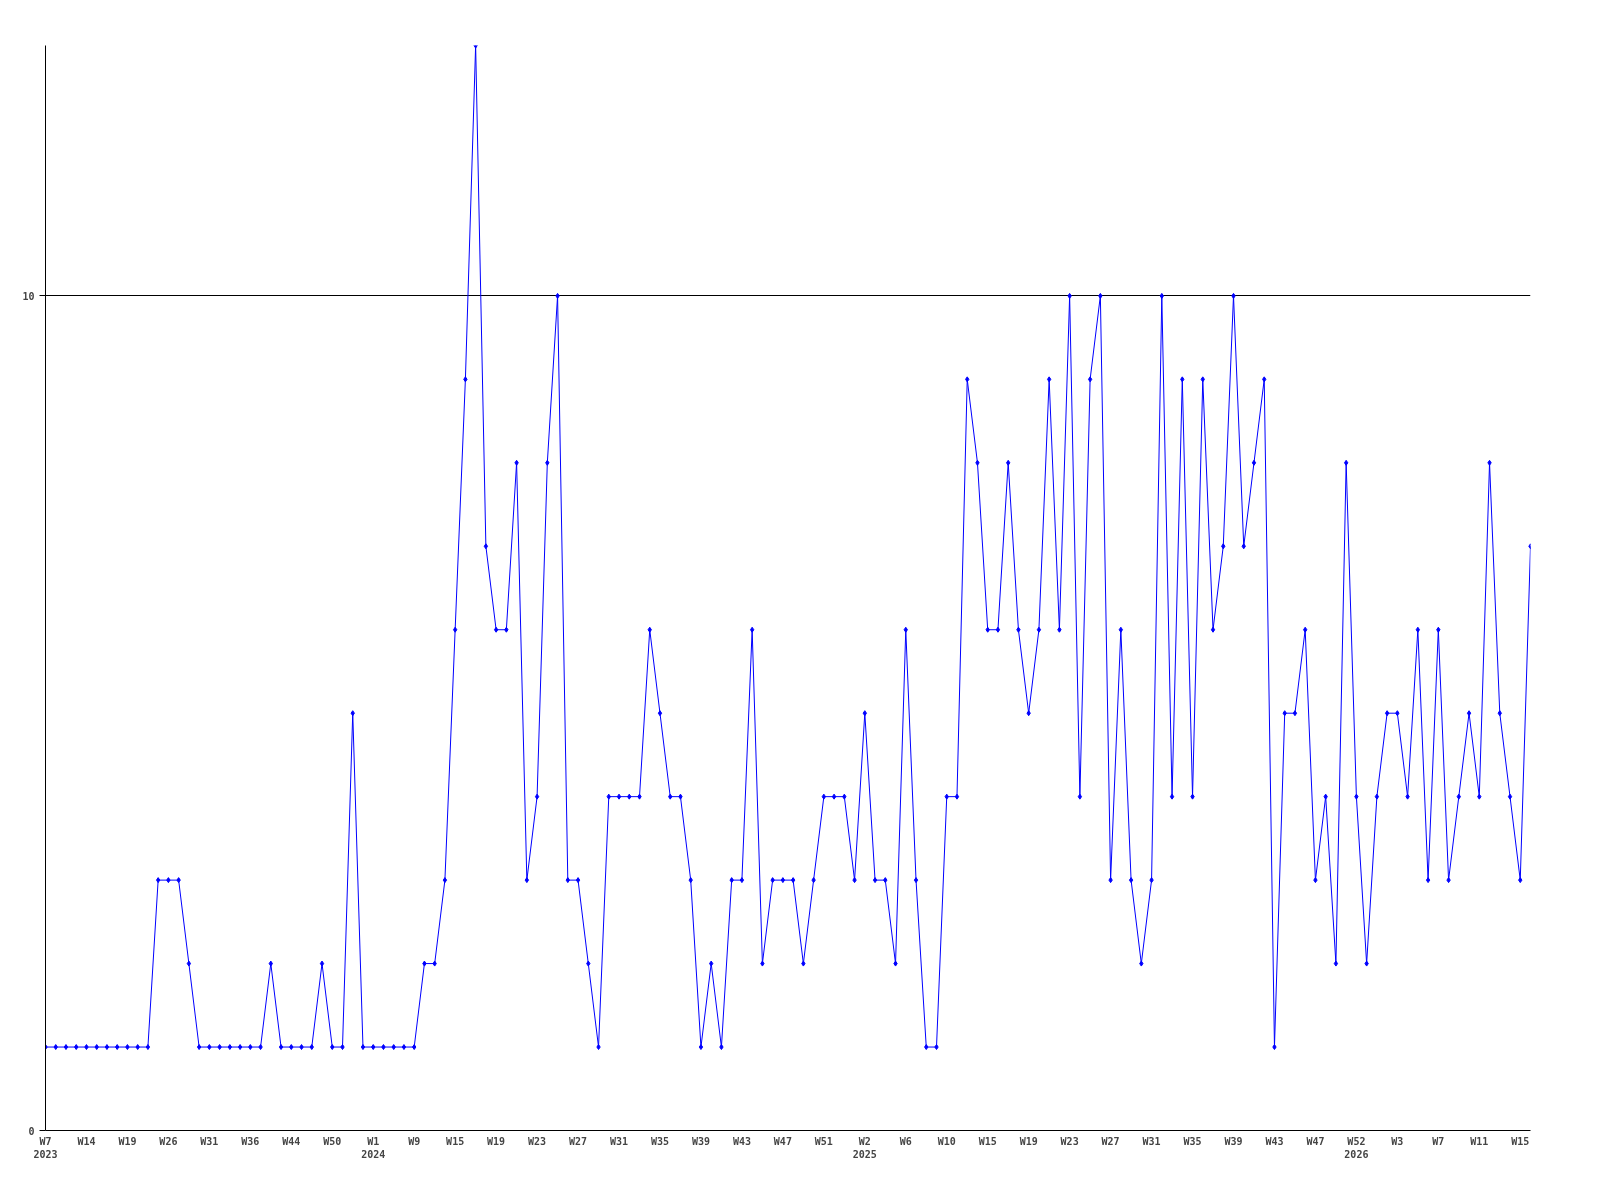 The width and height of the screenshot is (1600, 1200). I want to click on y-tick-label: 10, so click(28, 296).